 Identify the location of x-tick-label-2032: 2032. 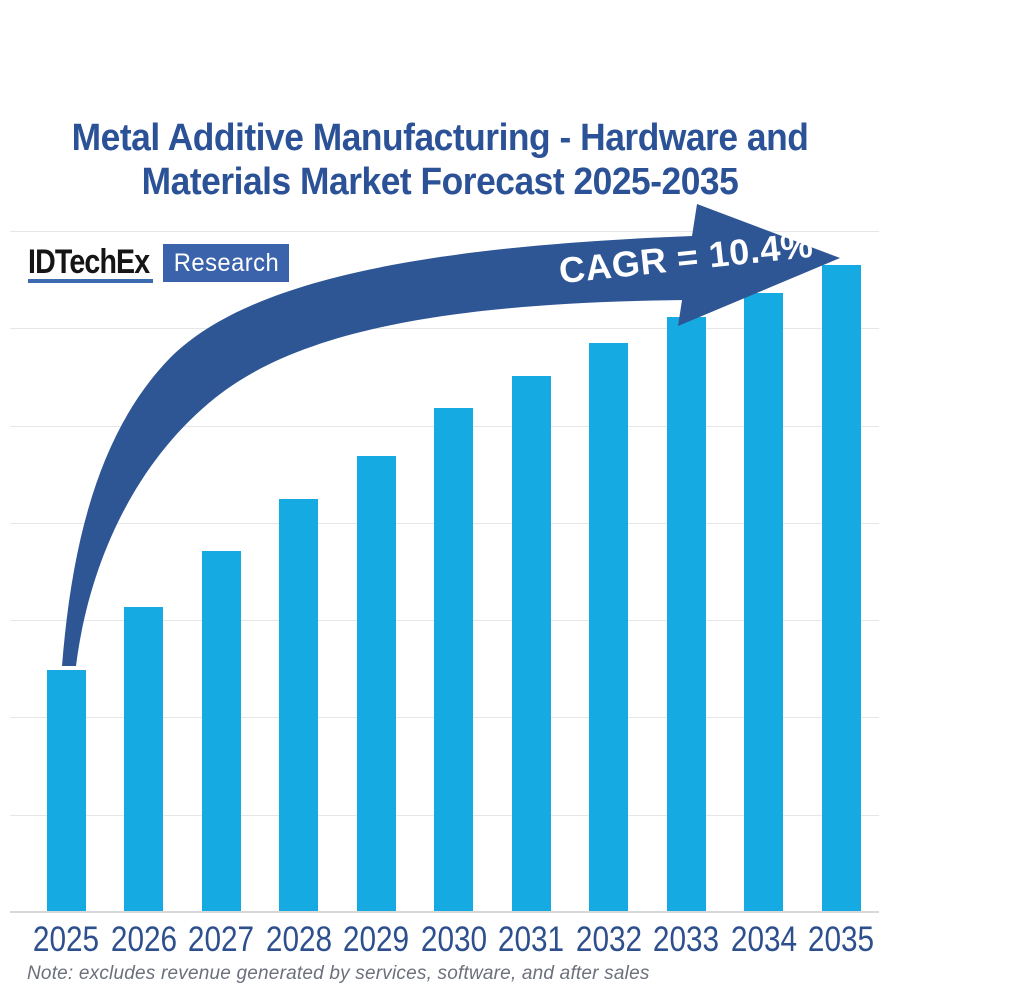
(608, 939).